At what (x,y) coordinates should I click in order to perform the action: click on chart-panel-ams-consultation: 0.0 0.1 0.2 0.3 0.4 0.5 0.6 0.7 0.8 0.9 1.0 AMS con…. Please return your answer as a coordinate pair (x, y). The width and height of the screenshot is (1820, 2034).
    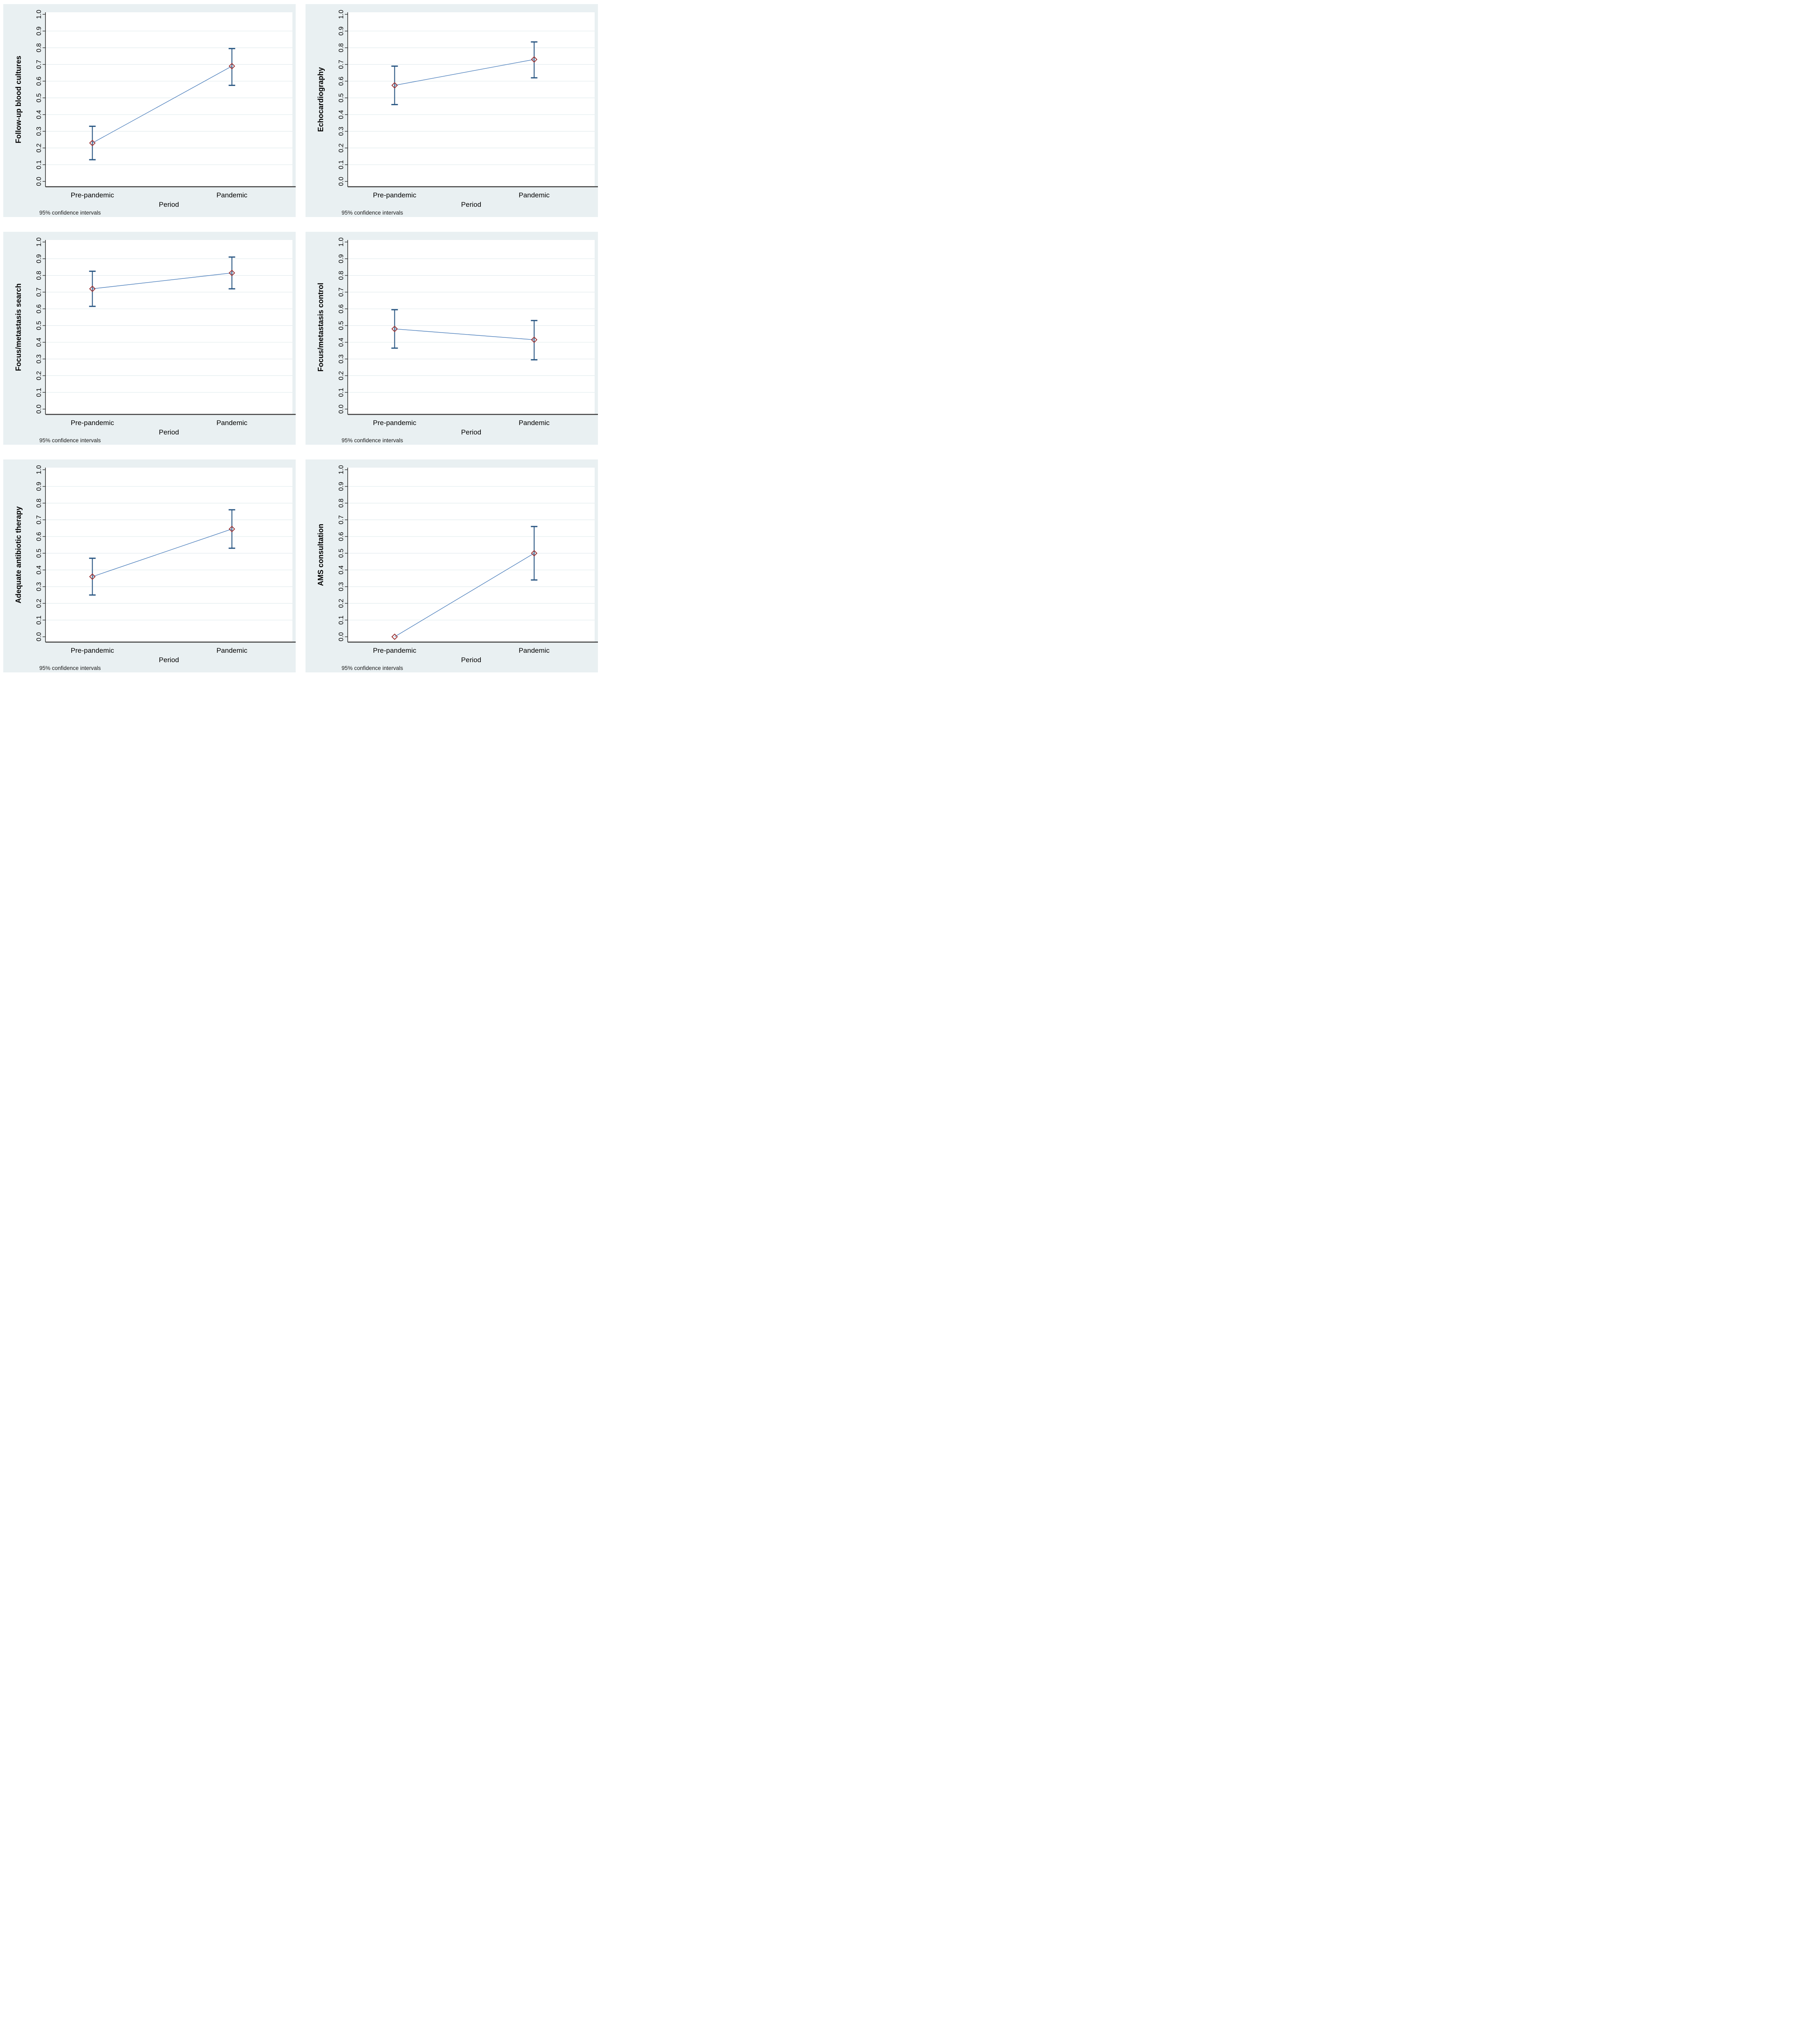
    Looking at the image, I should click on (452, 565).